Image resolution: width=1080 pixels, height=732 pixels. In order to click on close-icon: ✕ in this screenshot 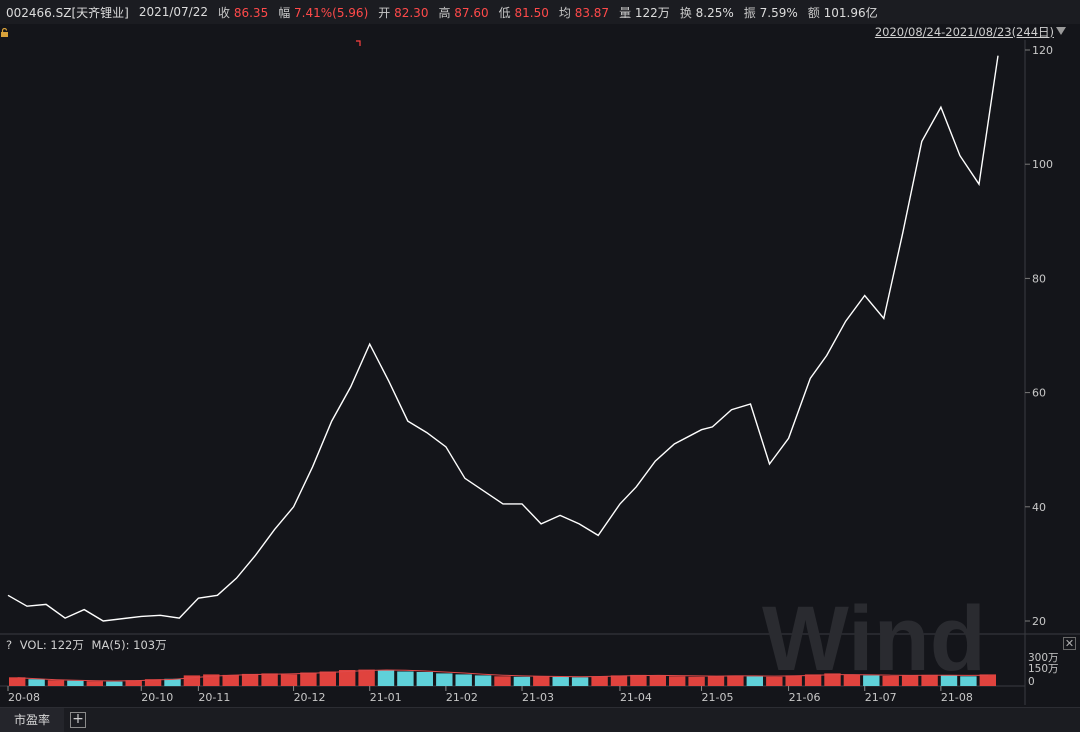, I will do `click(1069, 643)`.